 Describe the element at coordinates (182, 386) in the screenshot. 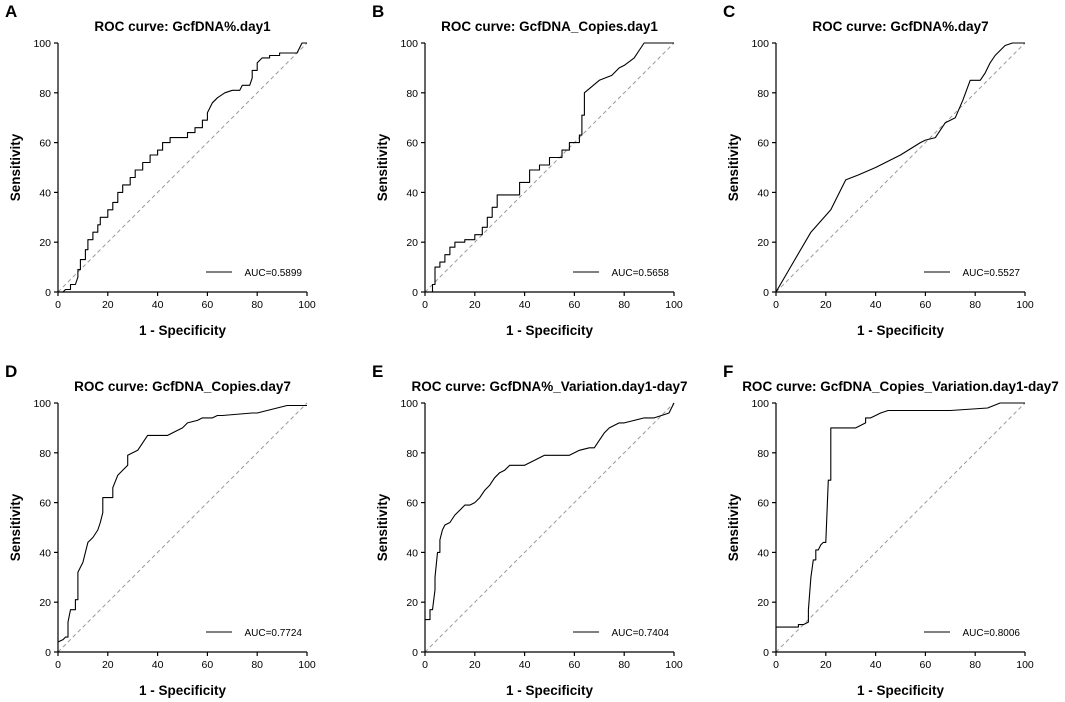

I see `chart-title: ROC curve: GcfDNA_Copies.day7` at that location.